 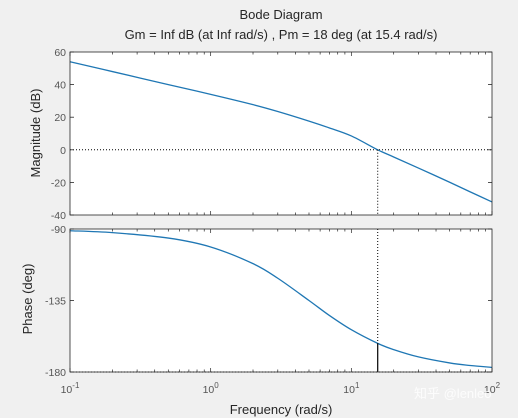 I want to click on xtick-label: 10⁰, so click(x=211, y=388).